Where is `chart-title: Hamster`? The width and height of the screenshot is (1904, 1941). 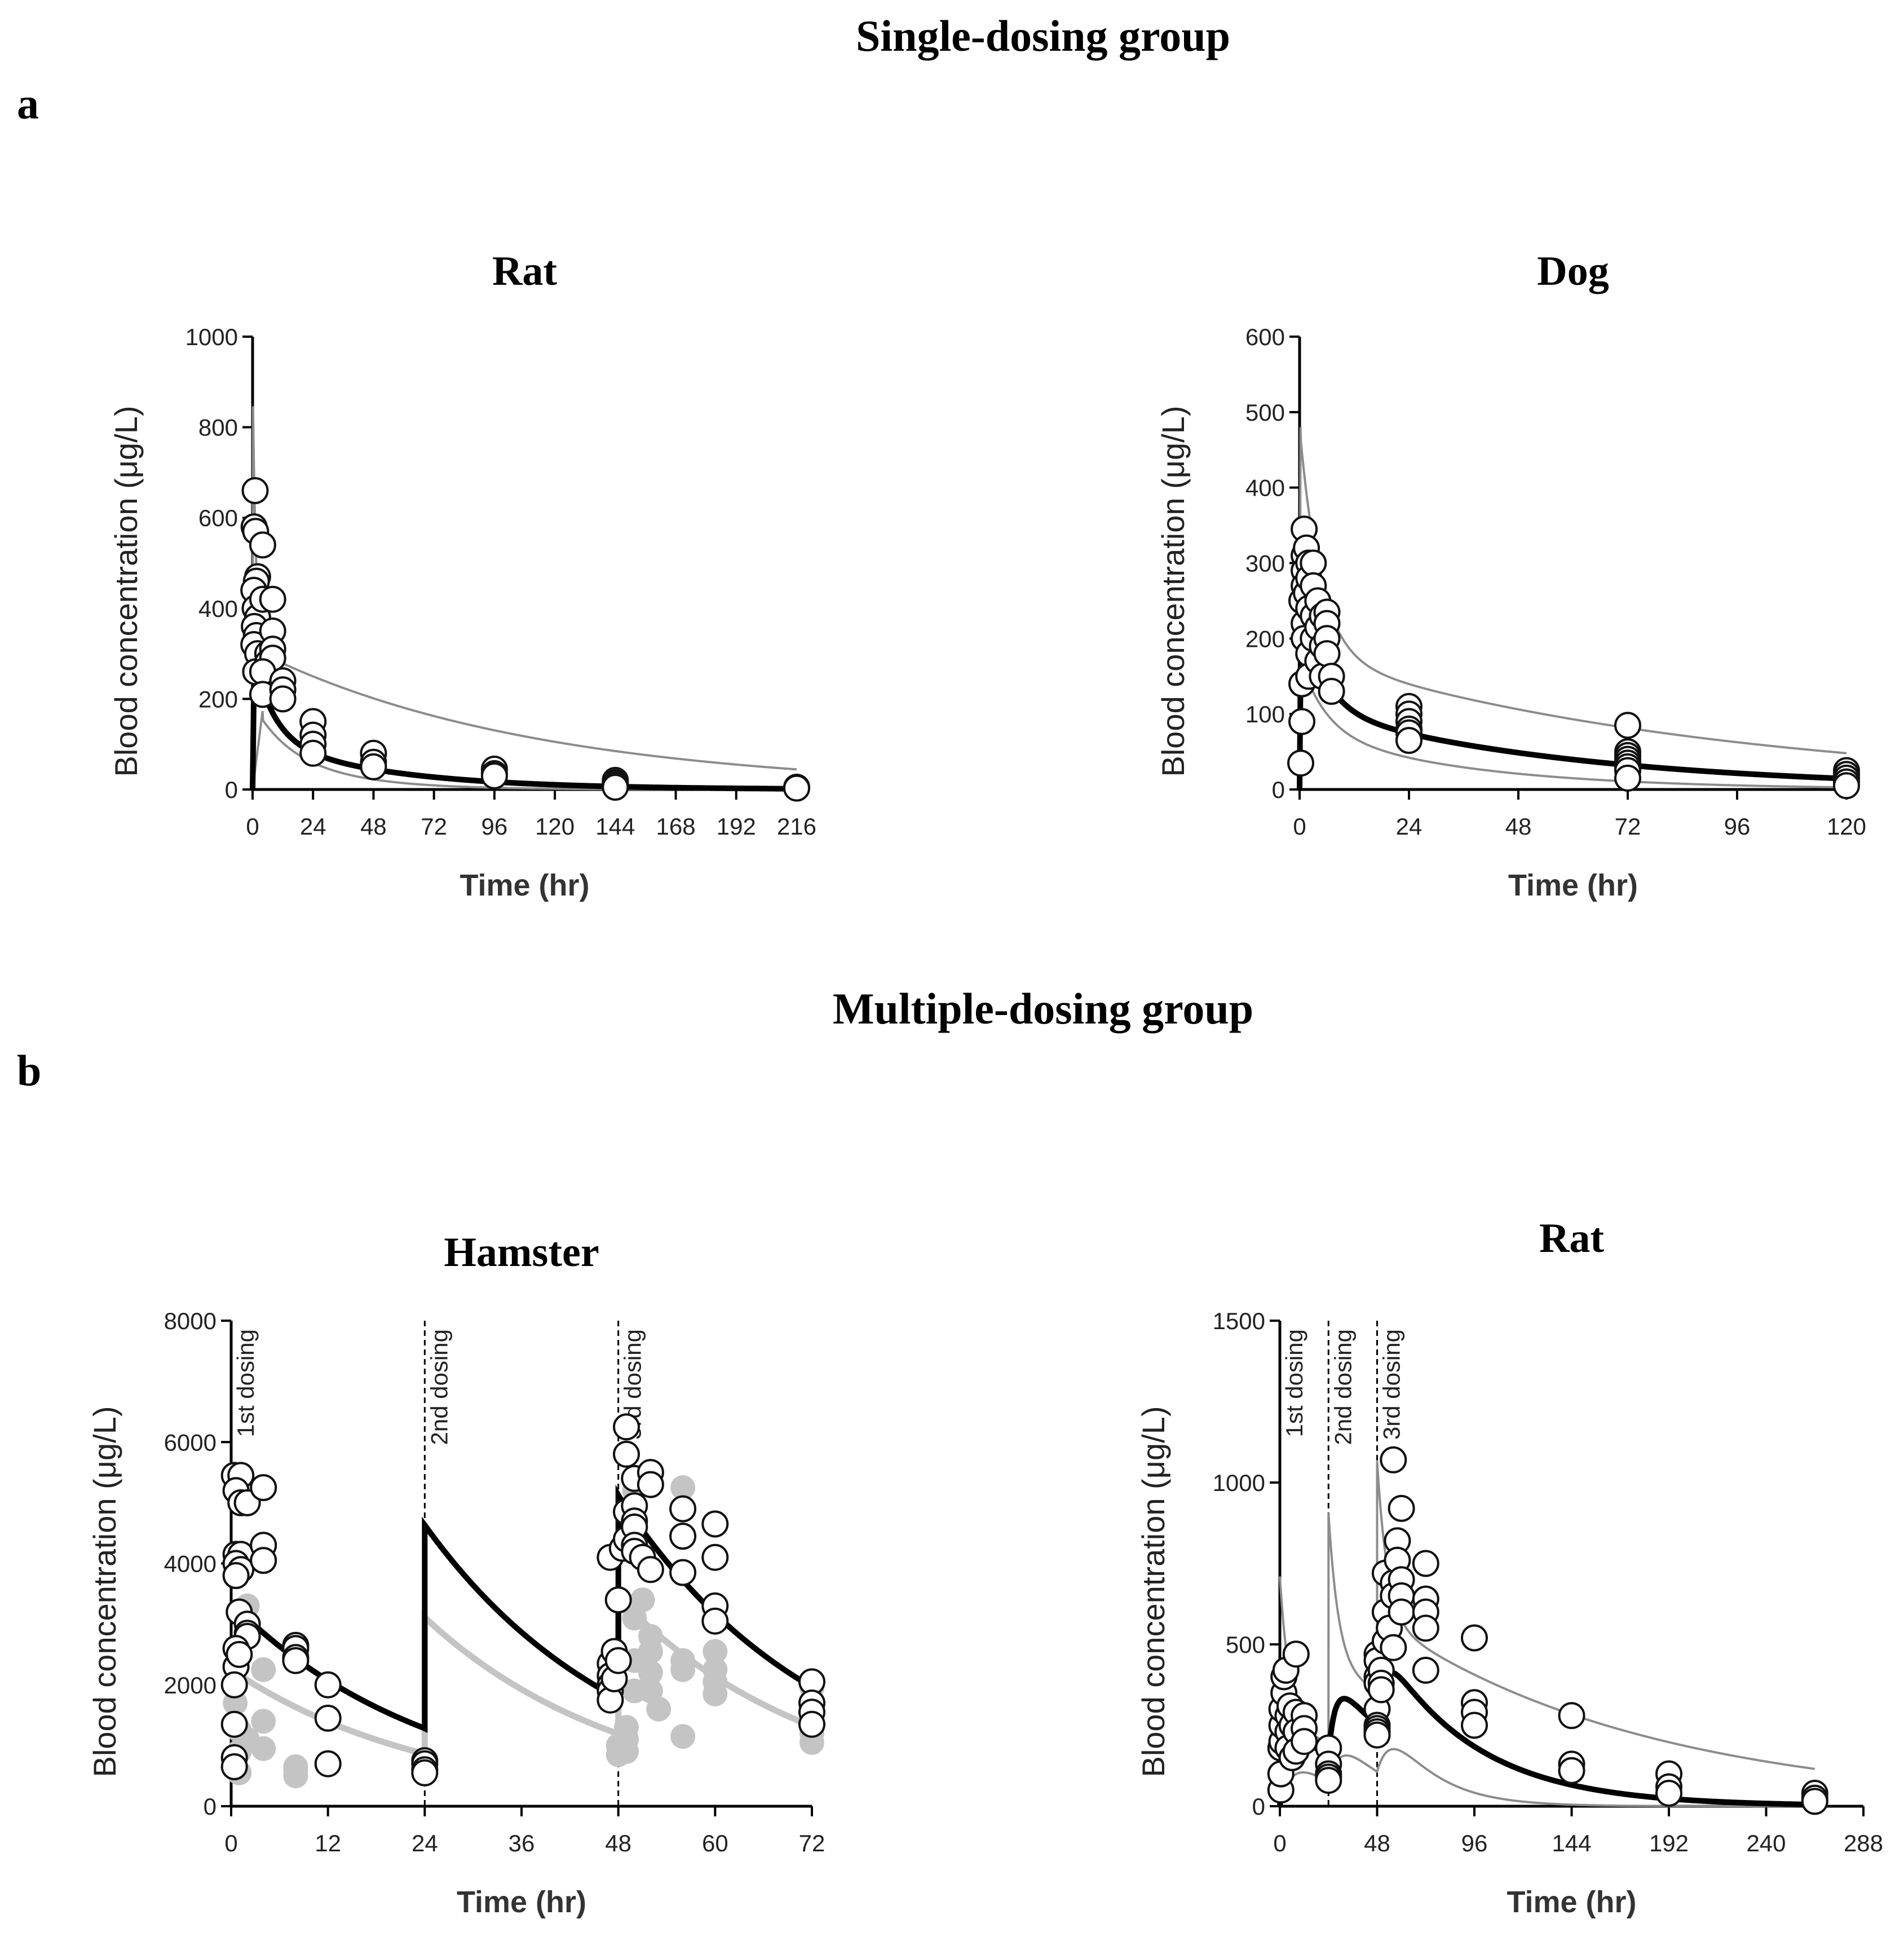
chart-title: Hamster is located at coordinates (521, 1252).